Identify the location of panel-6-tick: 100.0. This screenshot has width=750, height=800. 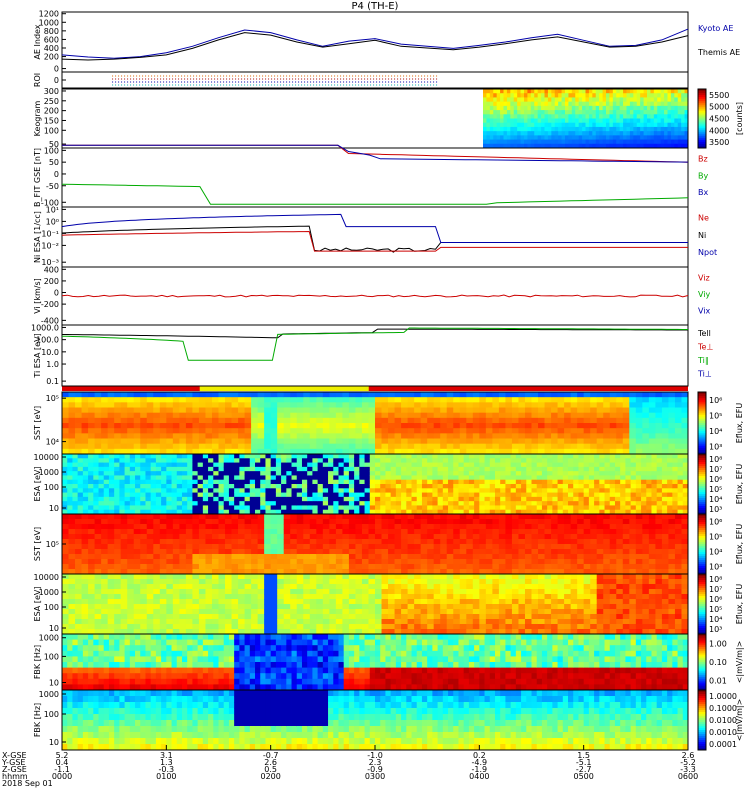
(47, 340).